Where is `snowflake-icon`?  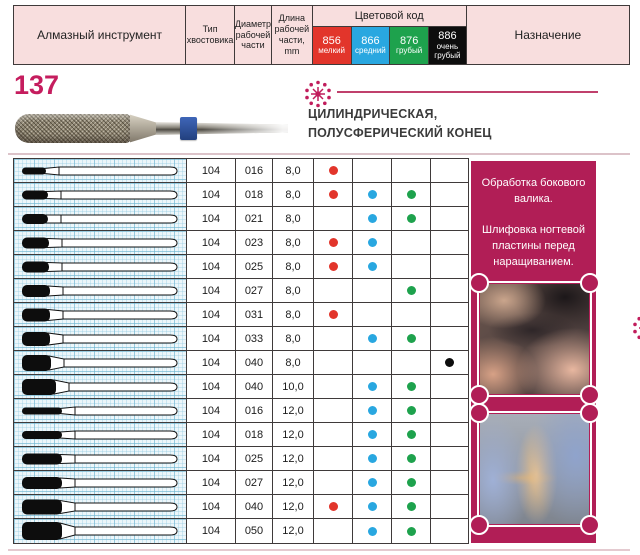
snowflake-icon is located at coordinates (318, 94).